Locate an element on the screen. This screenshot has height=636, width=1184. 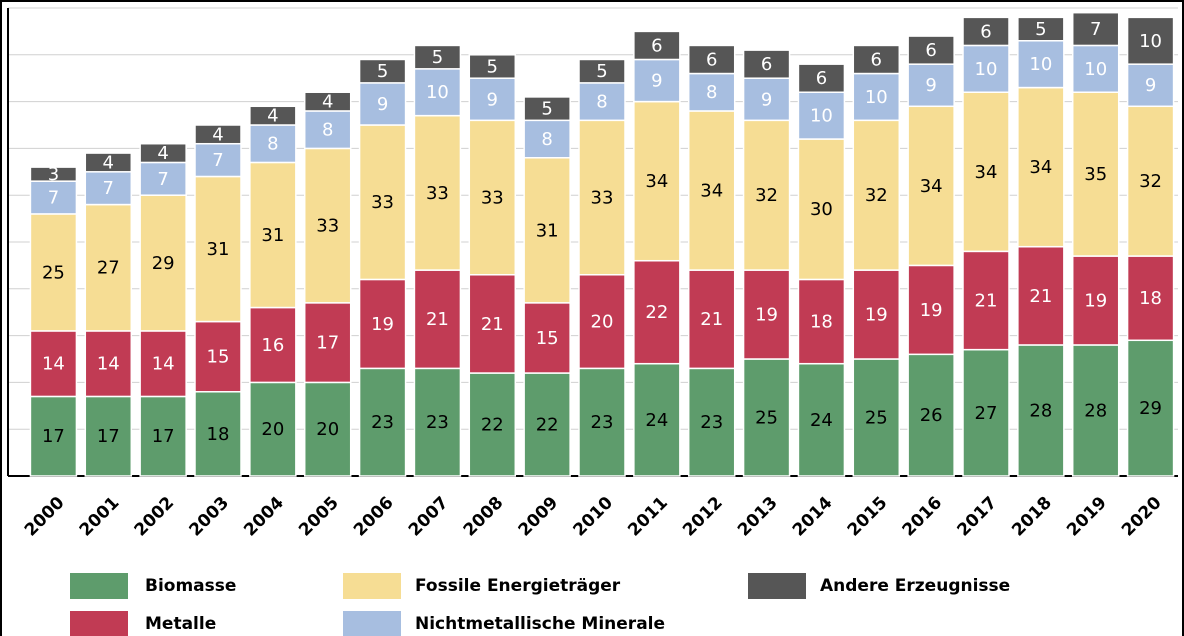
value-label: 28 is located at coordinates (1040, 410).